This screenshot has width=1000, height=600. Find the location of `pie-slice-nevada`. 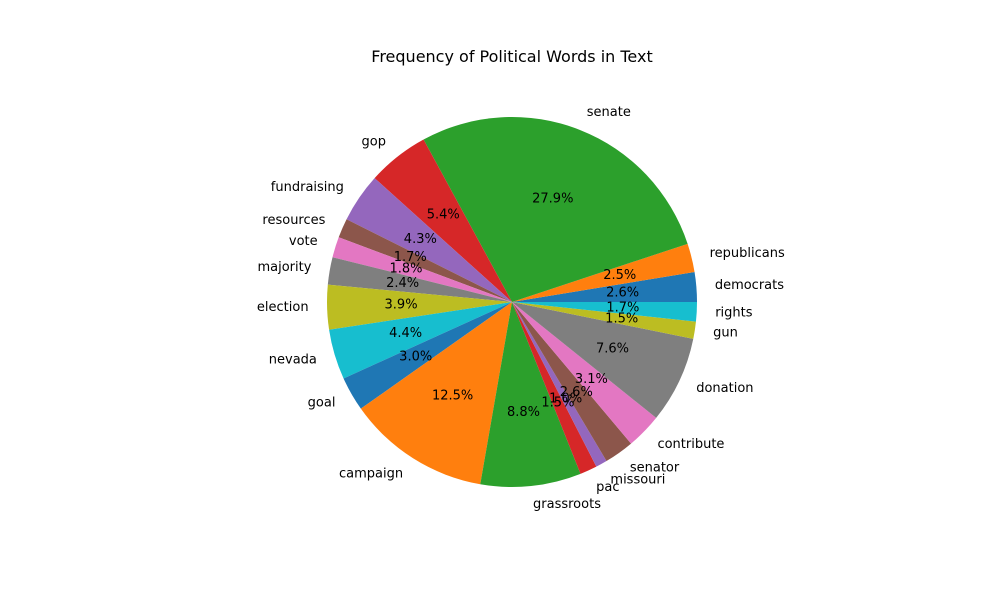

pie-slice-nevada is located at coordinates (420, 340).